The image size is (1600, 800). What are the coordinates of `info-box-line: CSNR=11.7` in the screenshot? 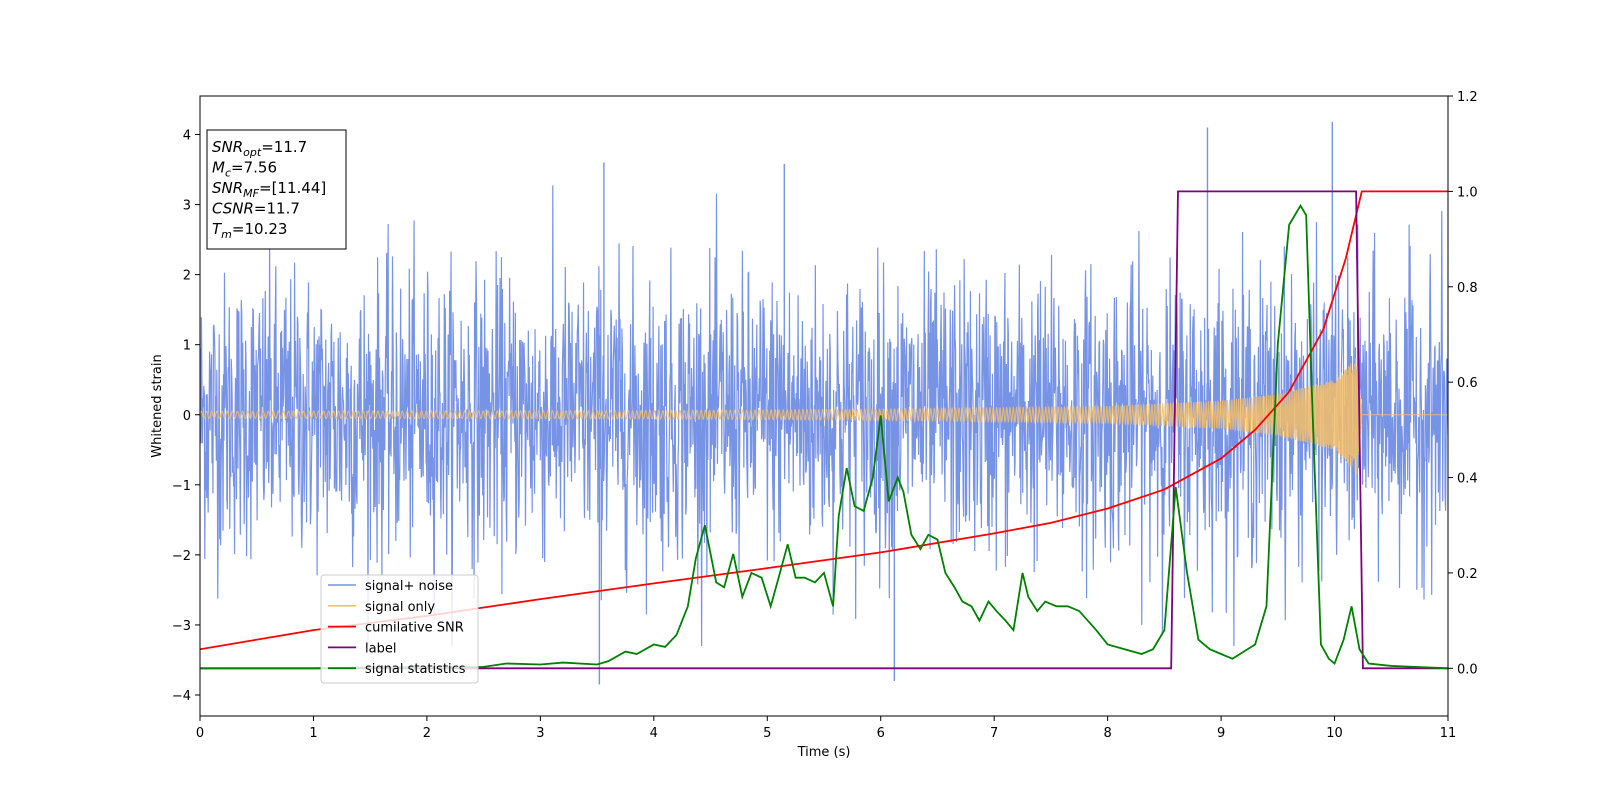 It's located at (256, 209).